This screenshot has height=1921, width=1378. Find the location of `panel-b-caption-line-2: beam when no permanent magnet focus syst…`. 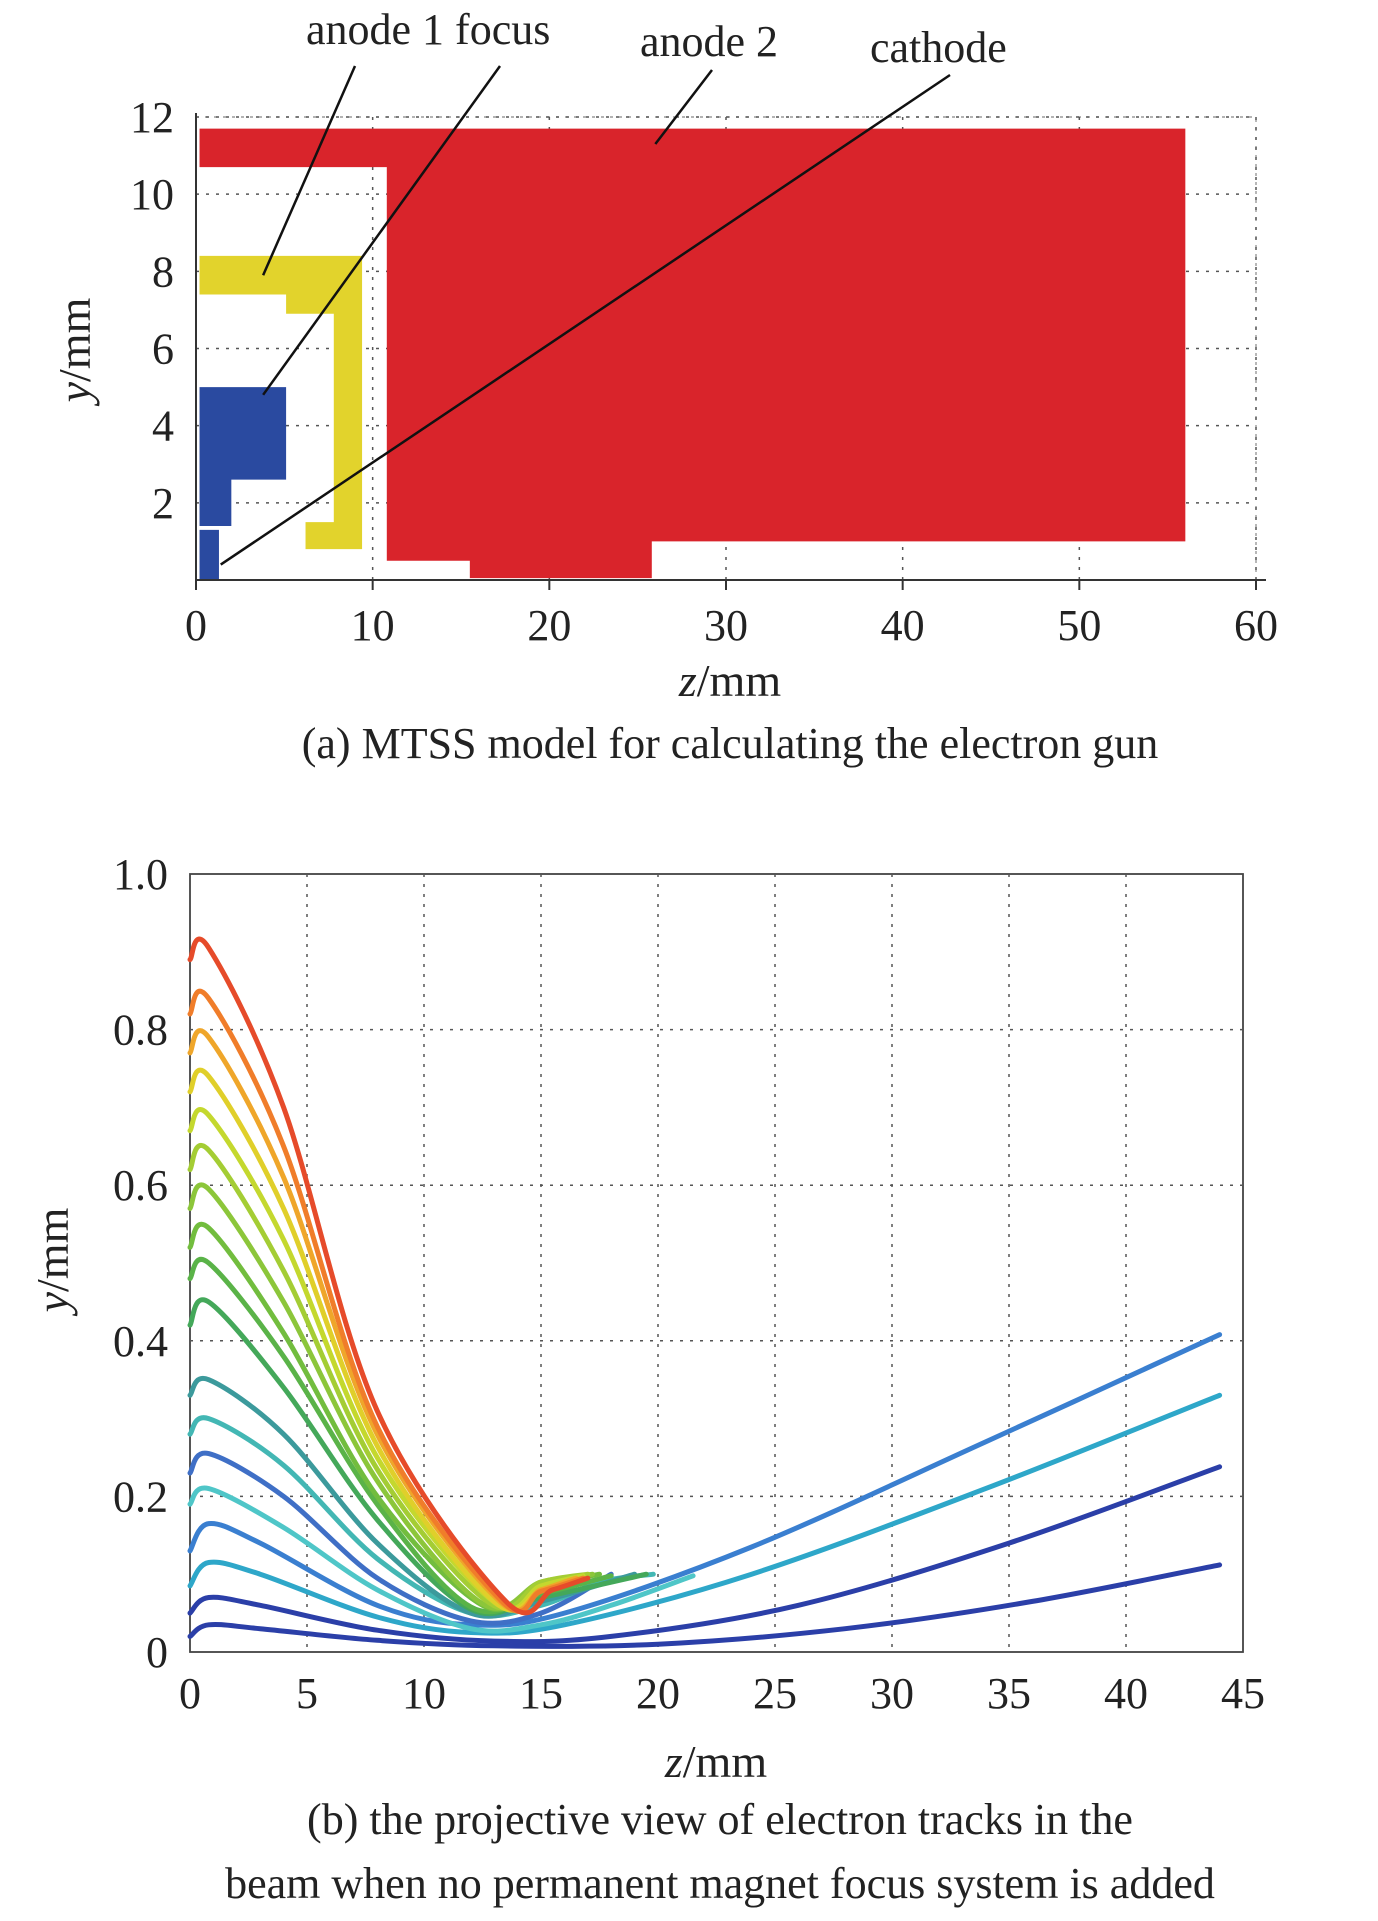

panel-b-caption-line-2: beam when no permanent magnet focus syst… is located at coordinates (720, 1883).